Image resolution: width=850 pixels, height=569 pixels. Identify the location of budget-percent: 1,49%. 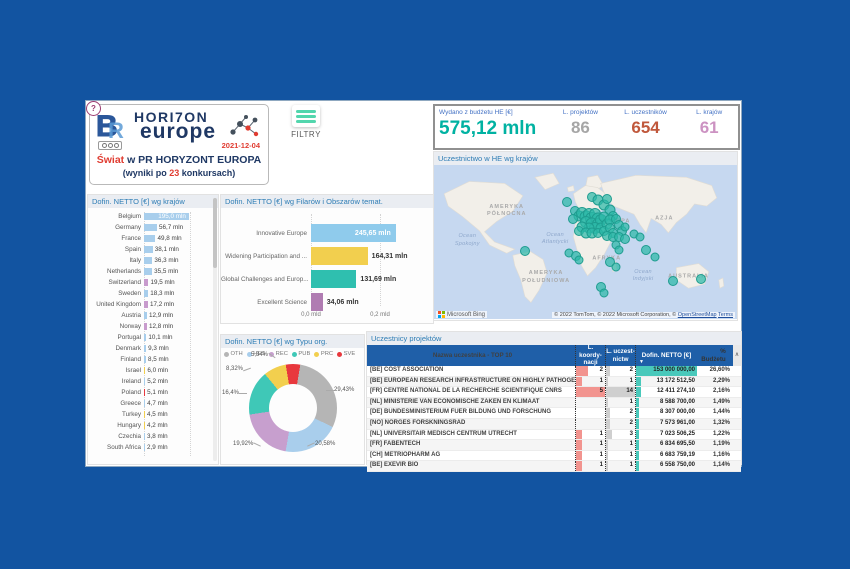
(721, 401).